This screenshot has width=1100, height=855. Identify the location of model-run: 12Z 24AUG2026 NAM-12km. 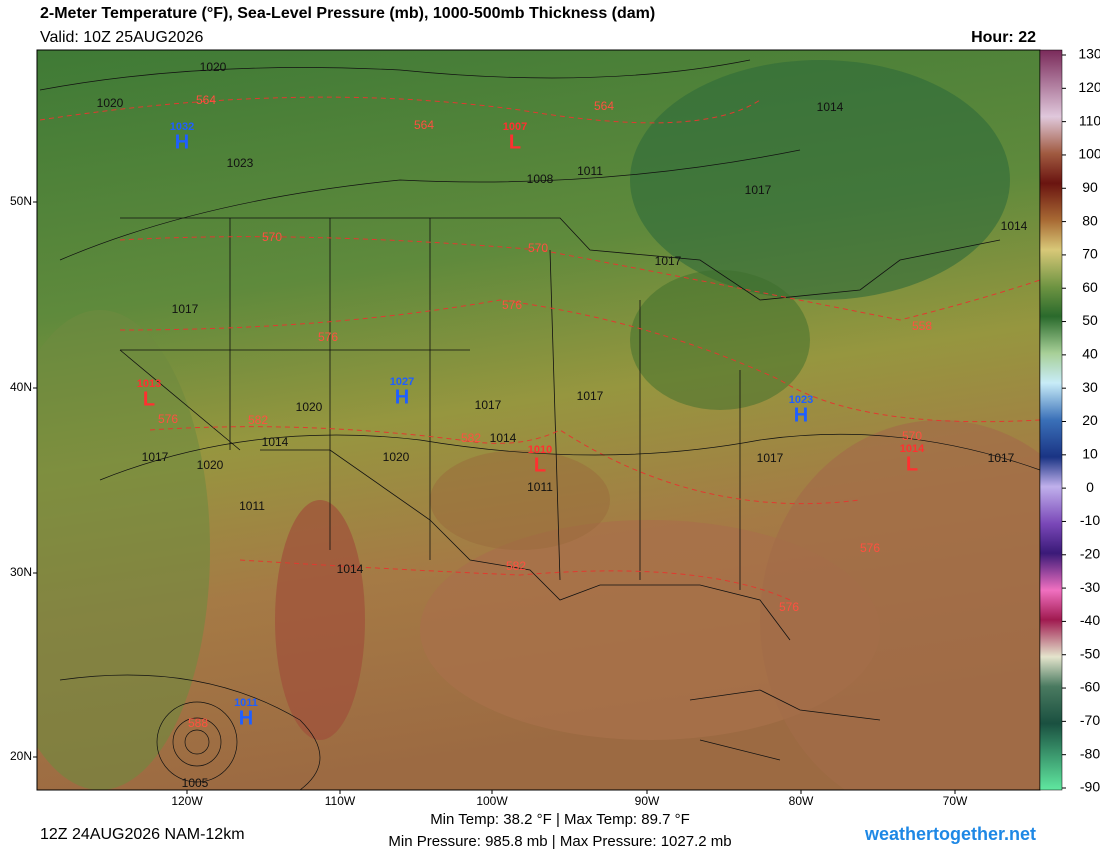
(142, 834).